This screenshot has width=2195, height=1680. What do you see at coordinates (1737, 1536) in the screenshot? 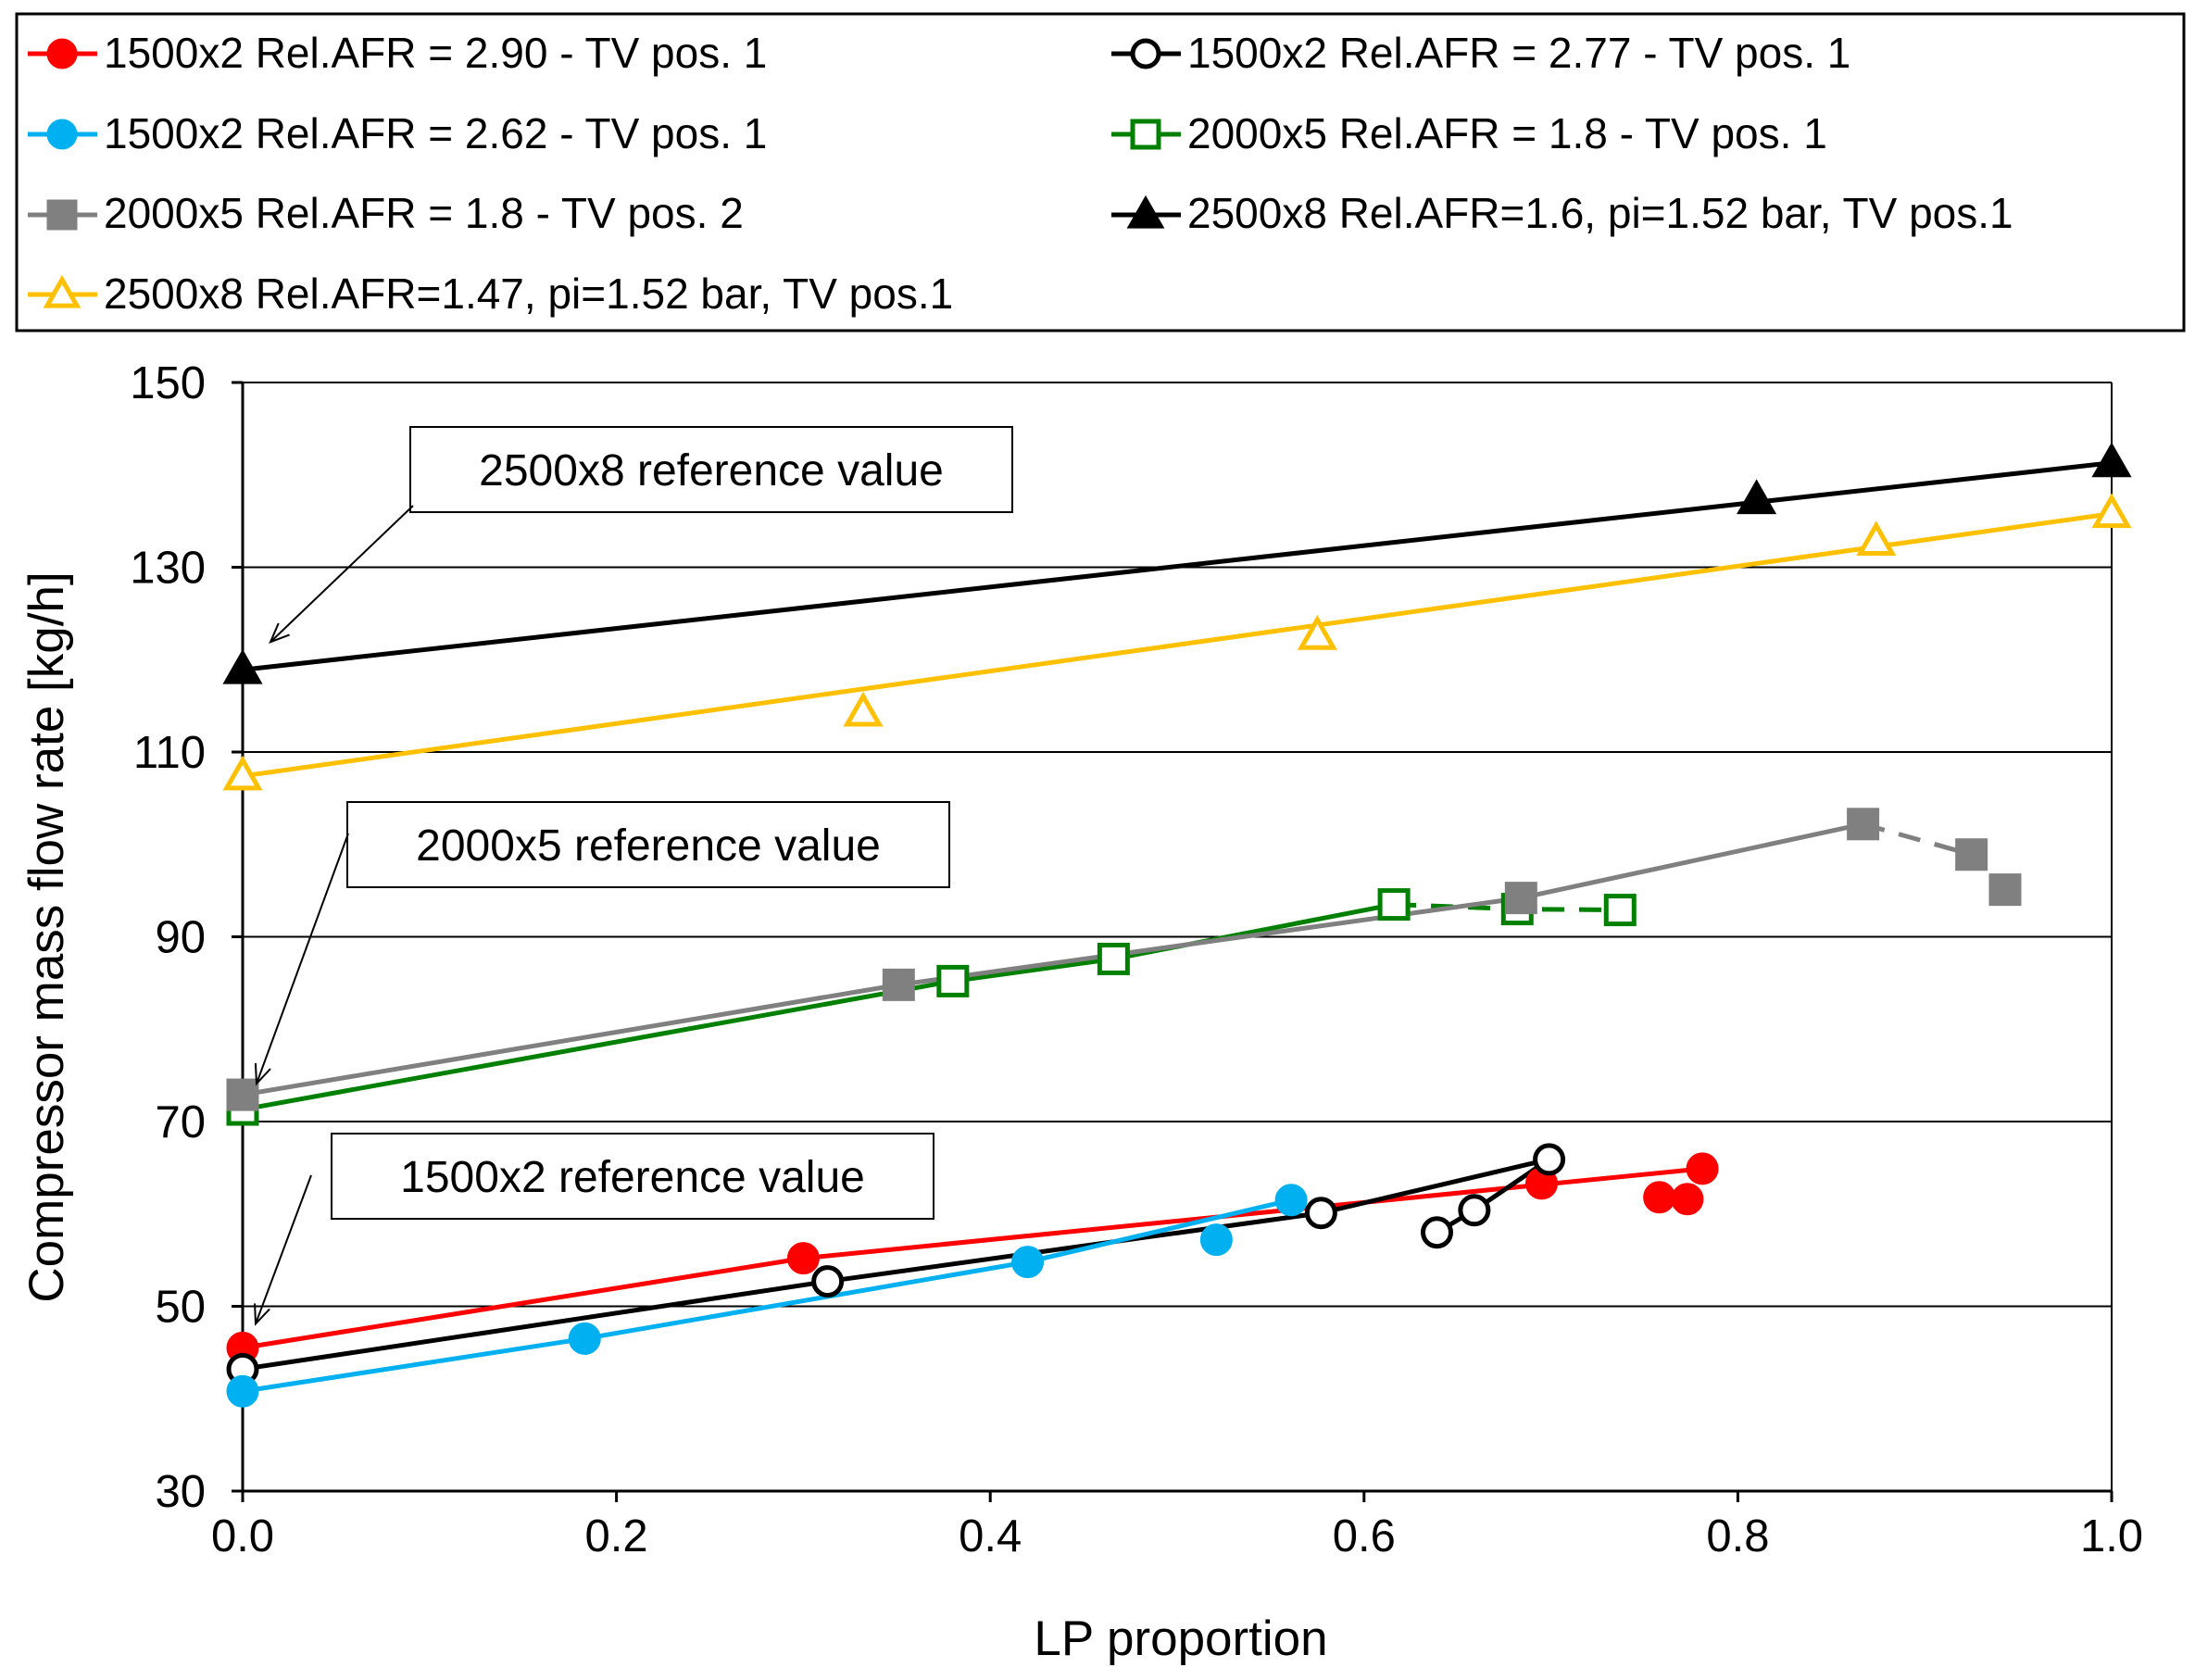
I see `x-tick-label: 0.8` at bounding box center [1737, 1536].